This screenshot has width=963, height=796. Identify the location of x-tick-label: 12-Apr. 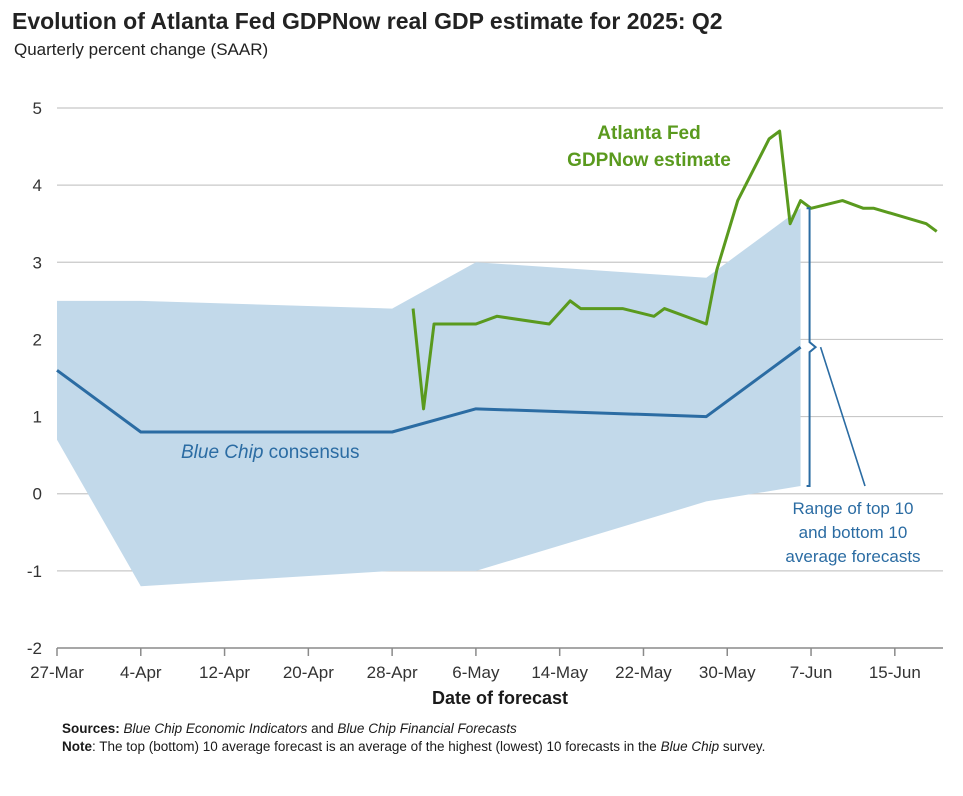
(224, 672).